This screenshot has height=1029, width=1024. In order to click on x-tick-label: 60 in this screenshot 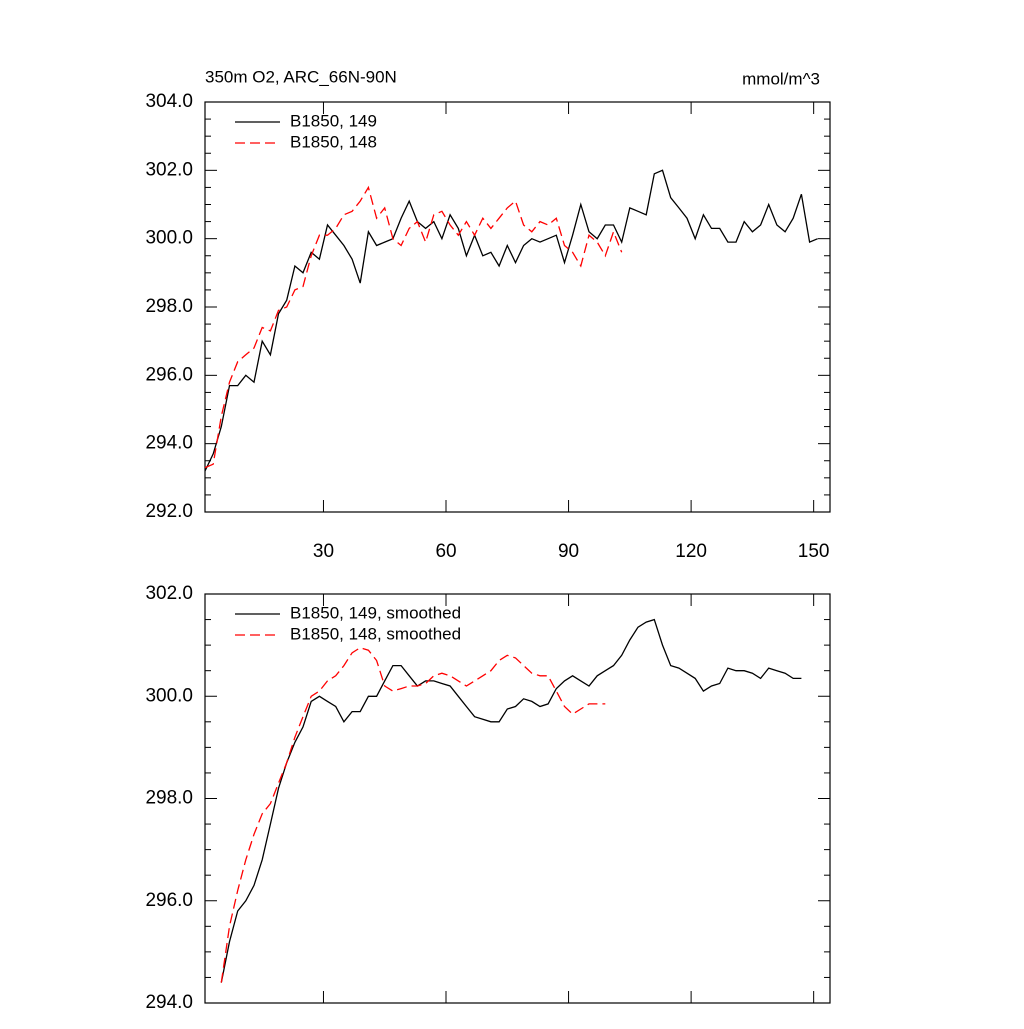, I will do `click(445, 551)`.